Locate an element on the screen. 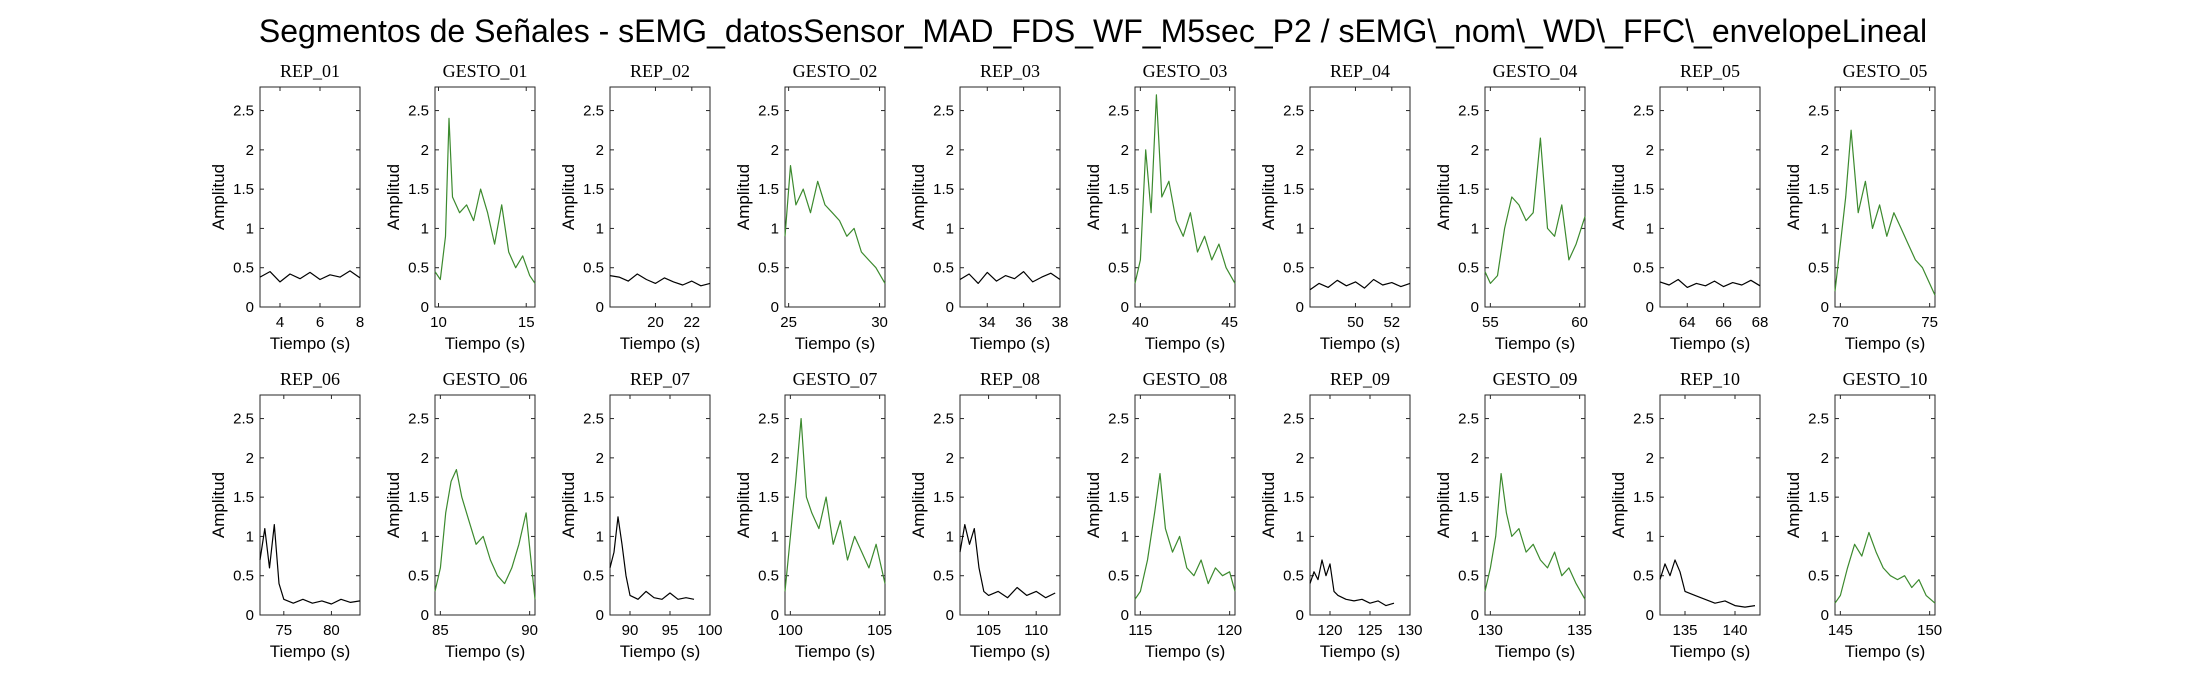 This screenshot has height=688, width=2187. x-tick-label: 15 is located at coordinates (526, 322).